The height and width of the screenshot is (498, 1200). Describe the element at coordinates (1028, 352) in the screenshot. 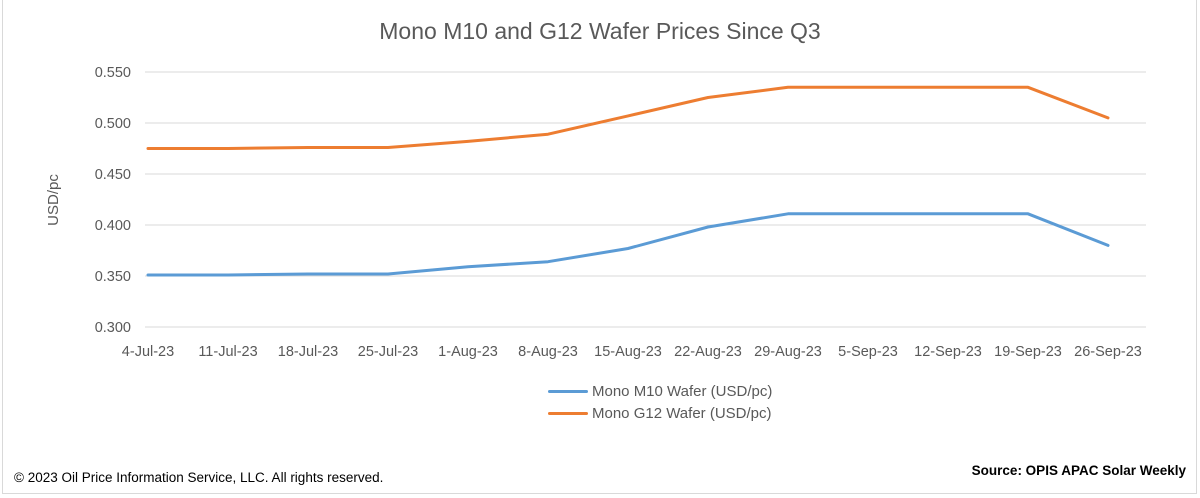

I see `x-tick-label: 19-Sep-23` at that location.